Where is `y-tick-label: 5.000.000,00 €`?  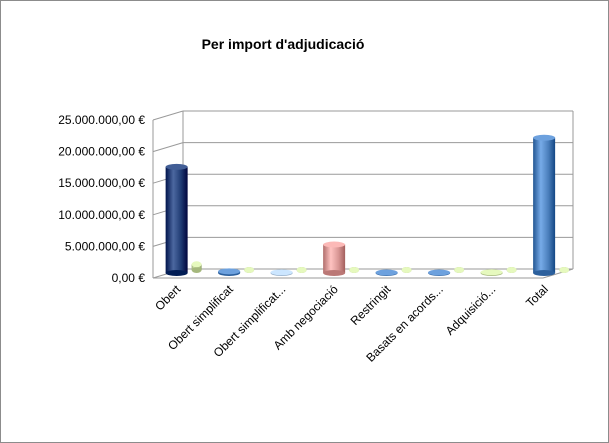
y-tick-label: 5.000.000,00 € is located at coordinates (105, 246).